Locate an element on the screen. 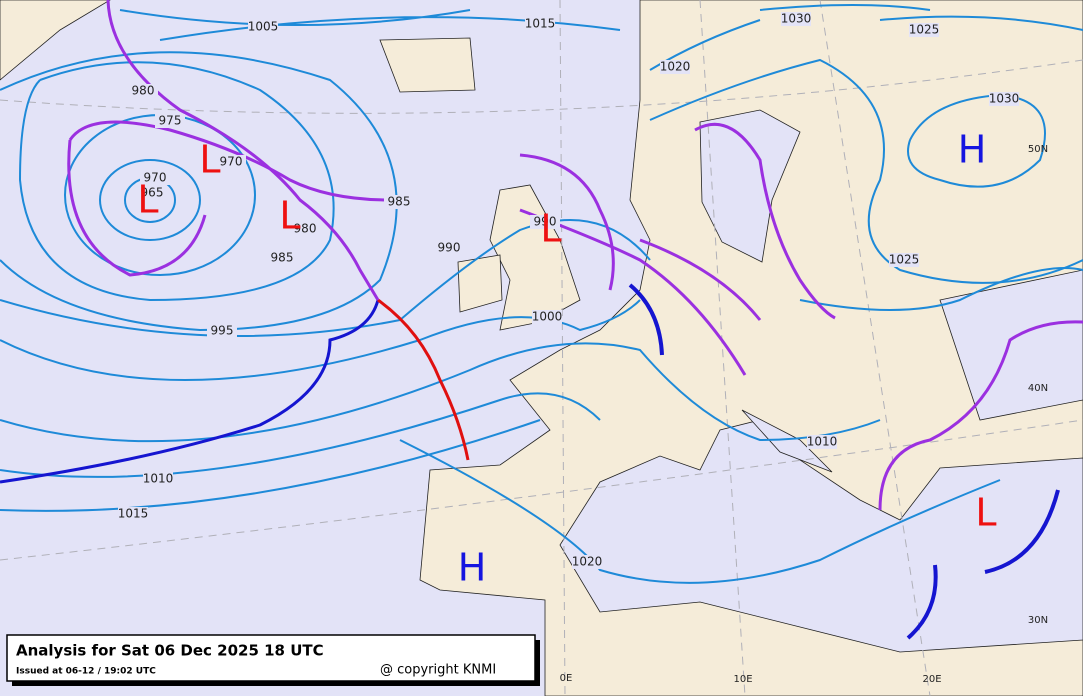 The image size is (1083, 696). copyright: @ copyright KNMI is located at coordinates (438, 670).